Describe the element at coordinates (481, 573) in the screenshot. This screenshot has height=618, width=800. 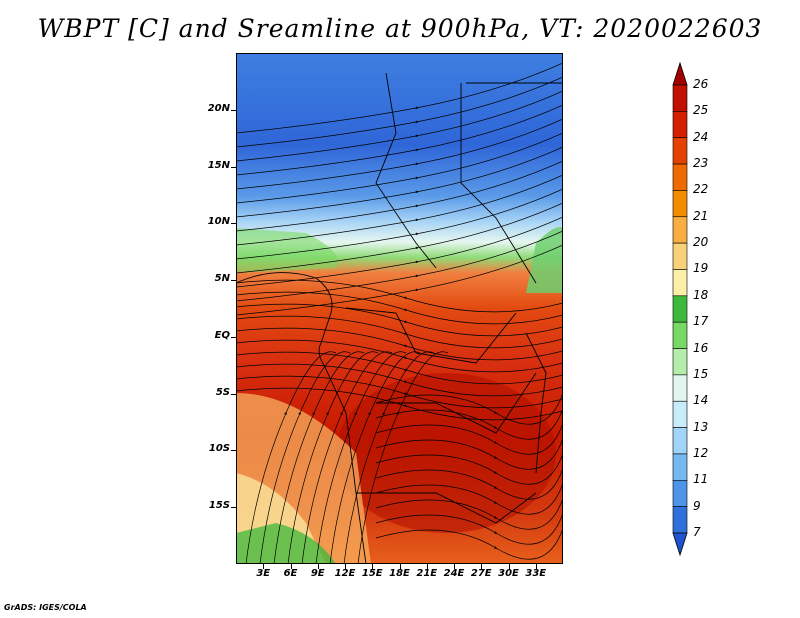
I see `lon-tick-label: 27E` at that location.